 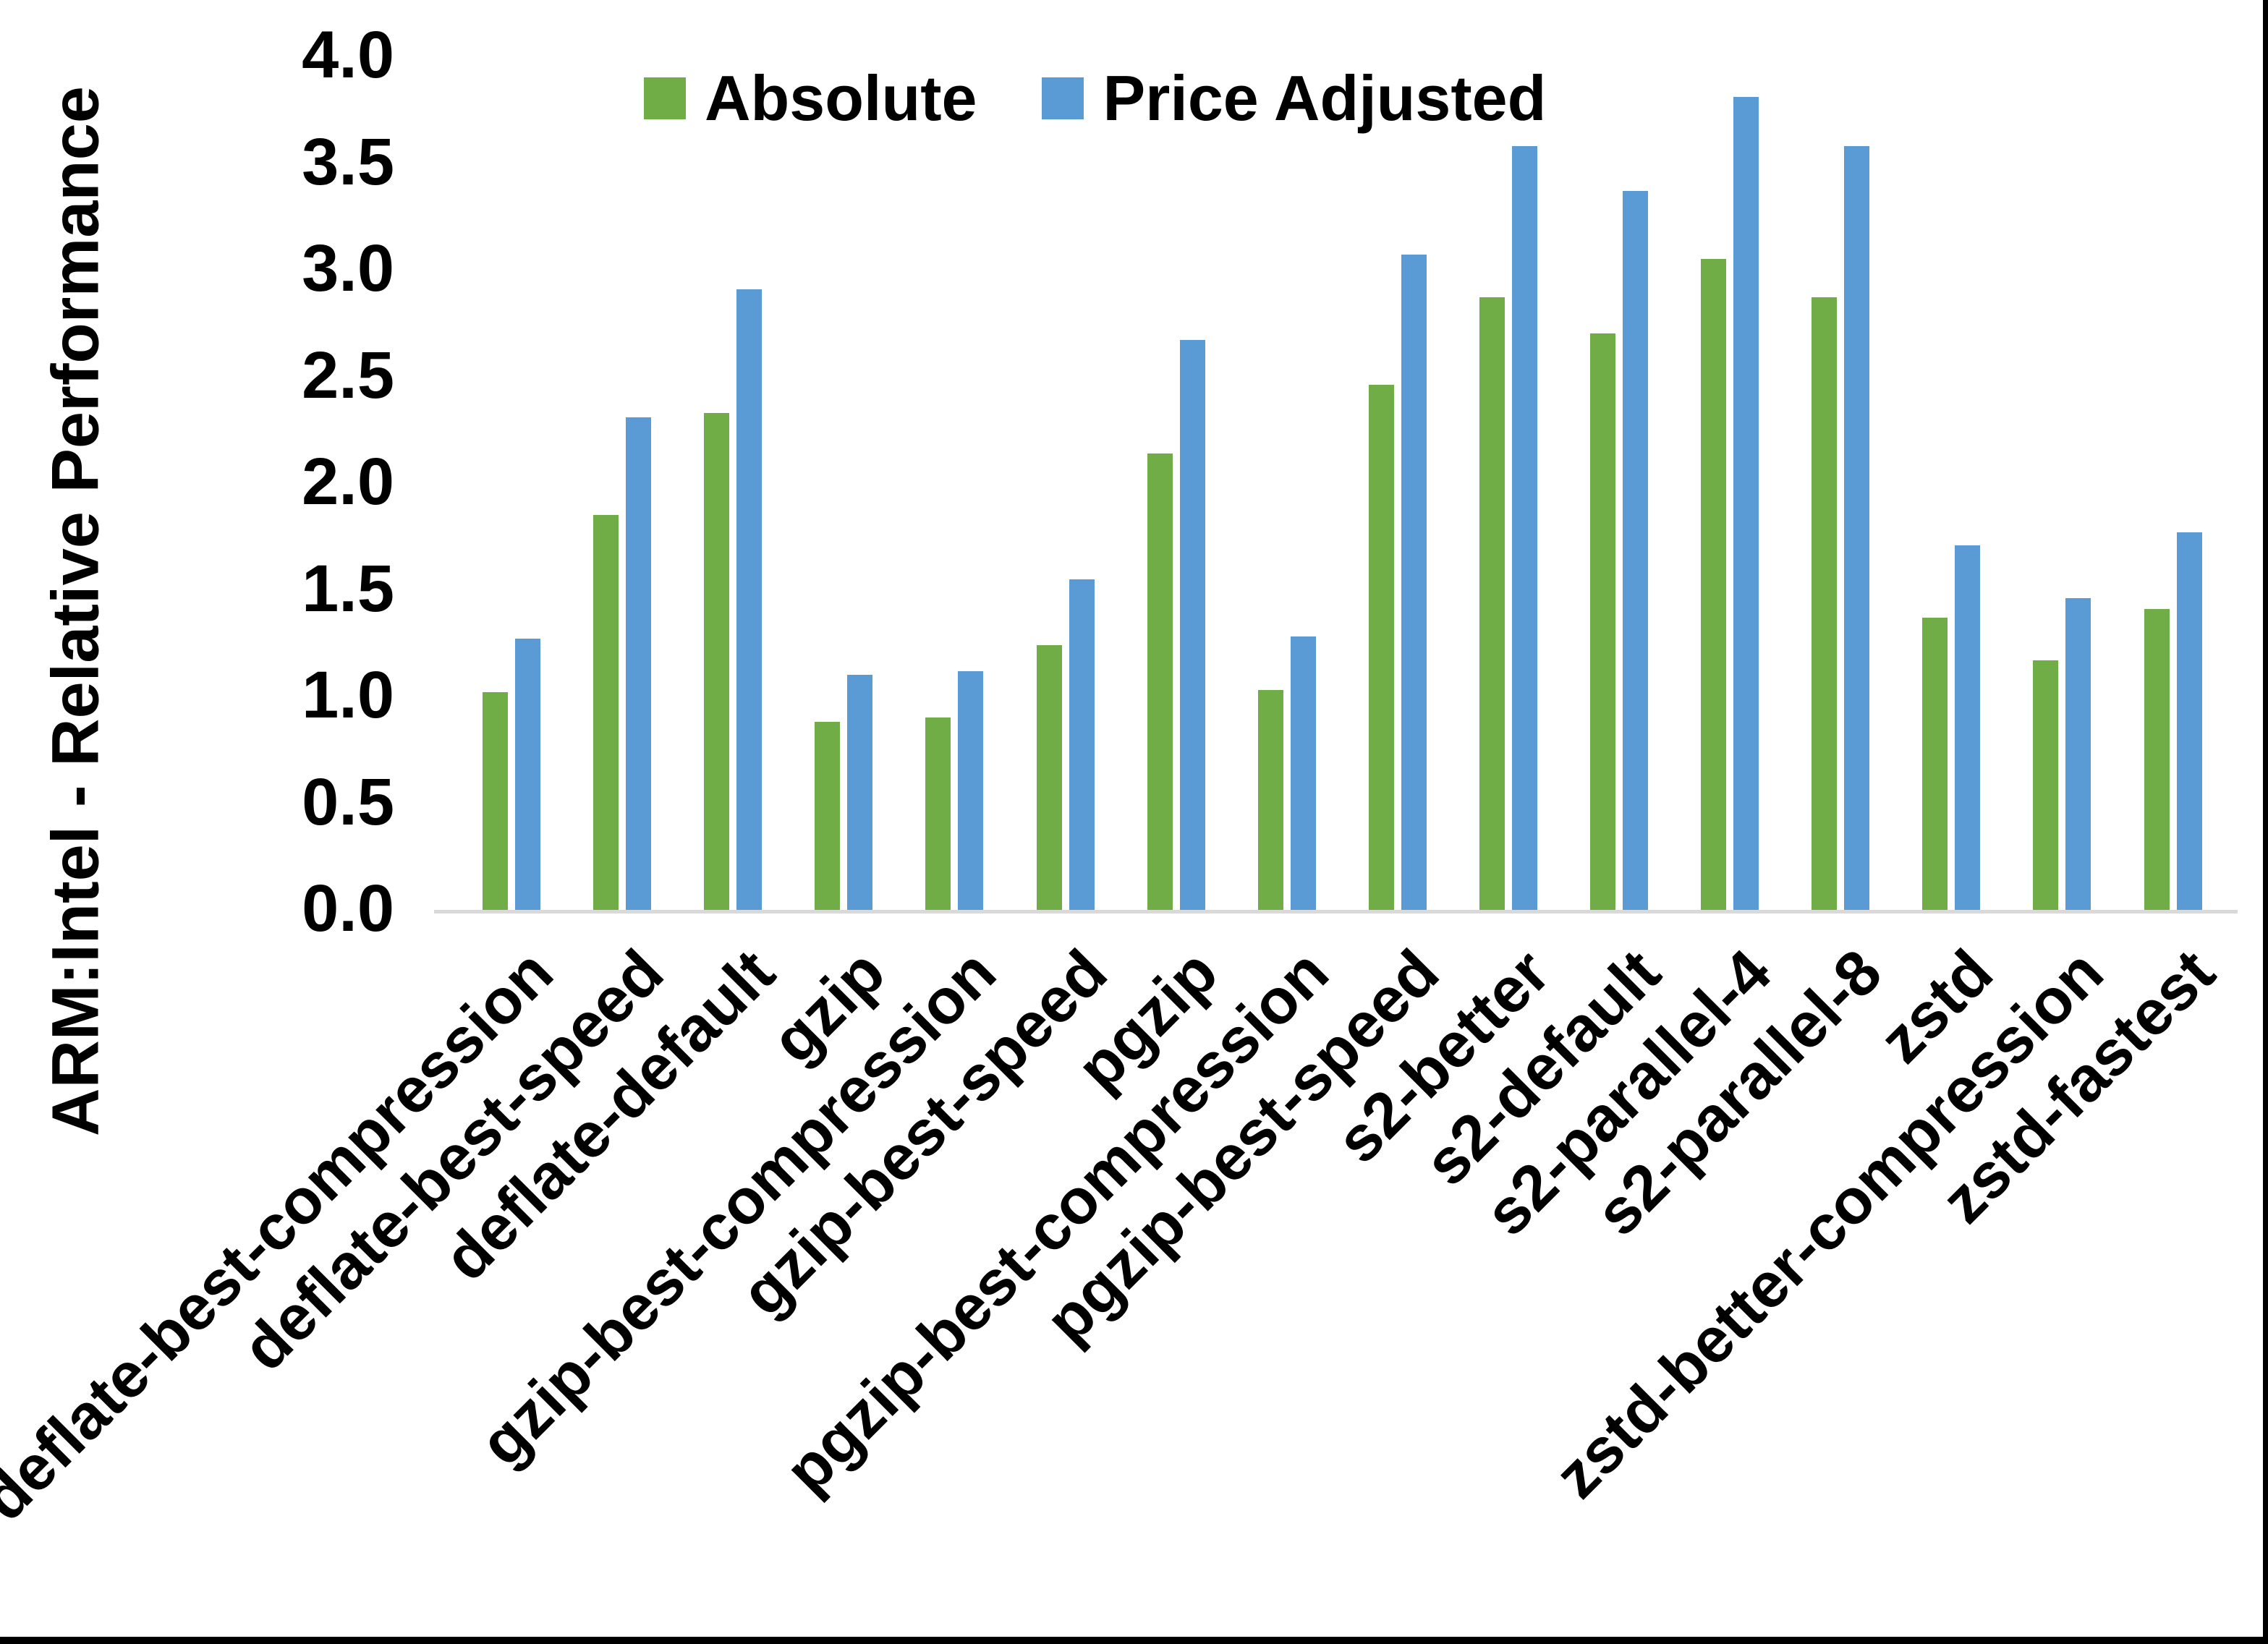 I want to click on price-adjusted-swatch-icon, so click(x=1063, y=98).